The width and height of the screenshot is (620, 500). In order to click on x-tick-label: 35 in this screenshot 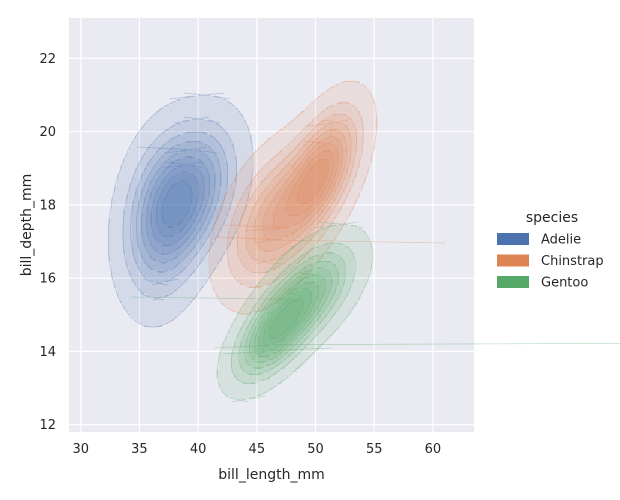, I will do `click(139, 449)`.